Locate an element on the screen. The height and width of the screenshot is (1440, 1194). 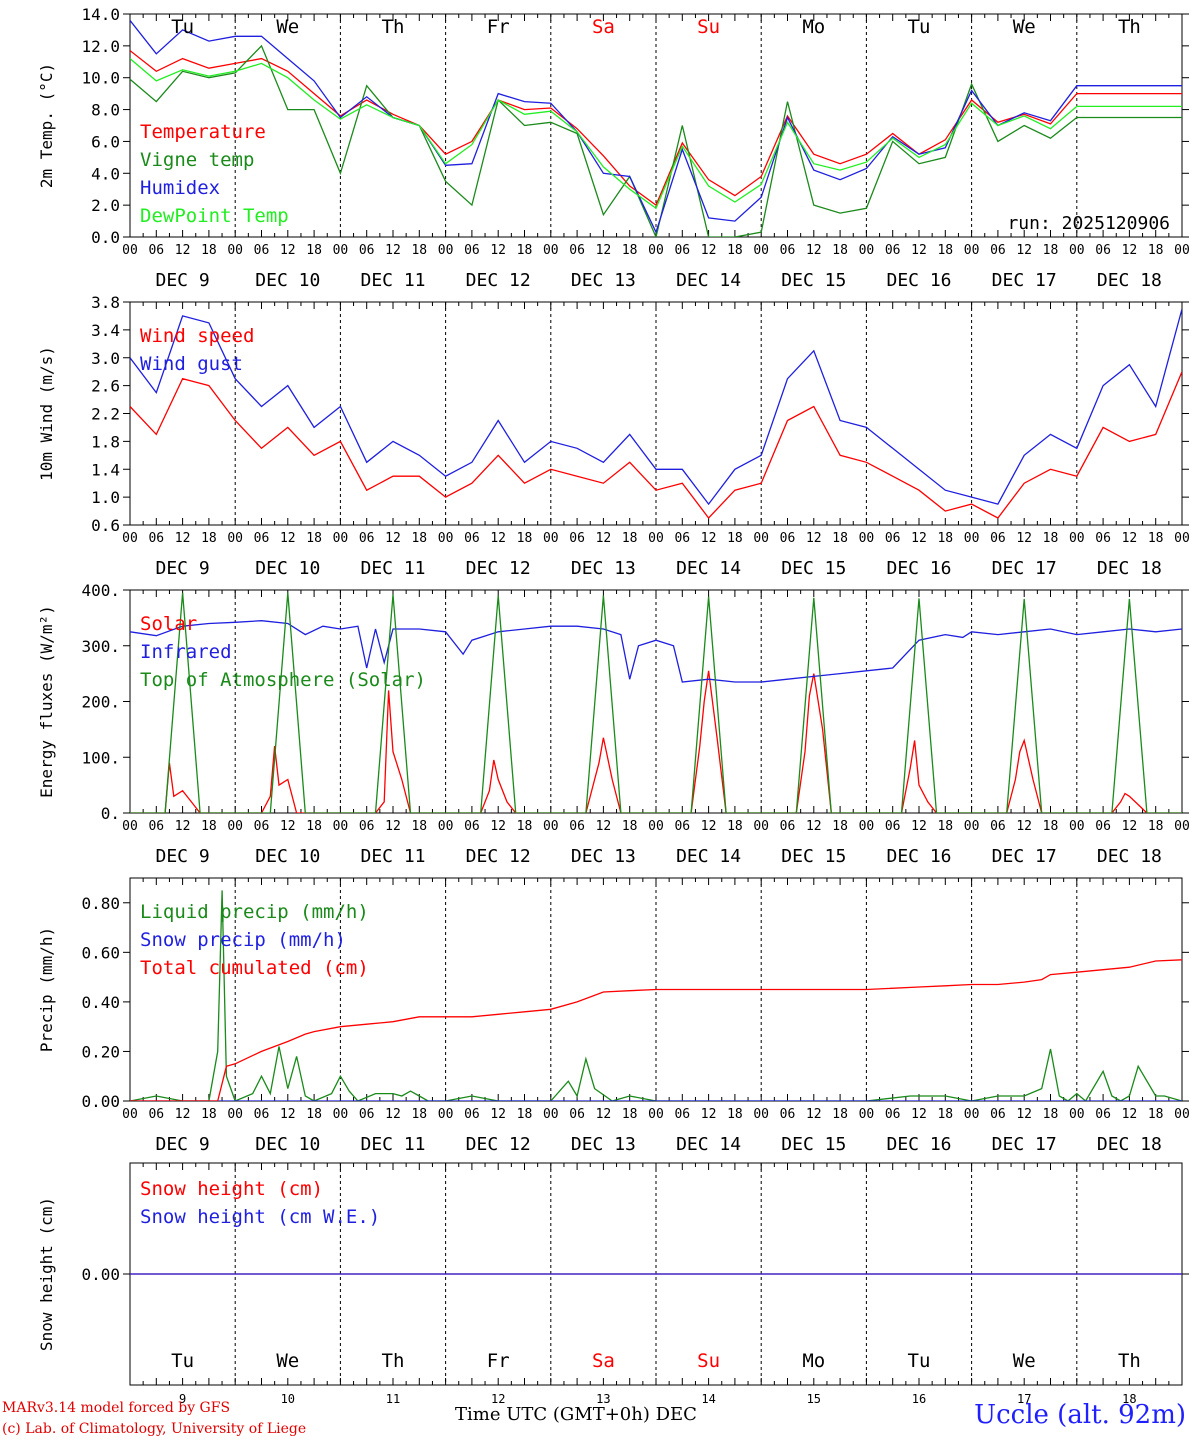
legend-entry: Snow precip (mm/h) is located at coordinates (243, 940).